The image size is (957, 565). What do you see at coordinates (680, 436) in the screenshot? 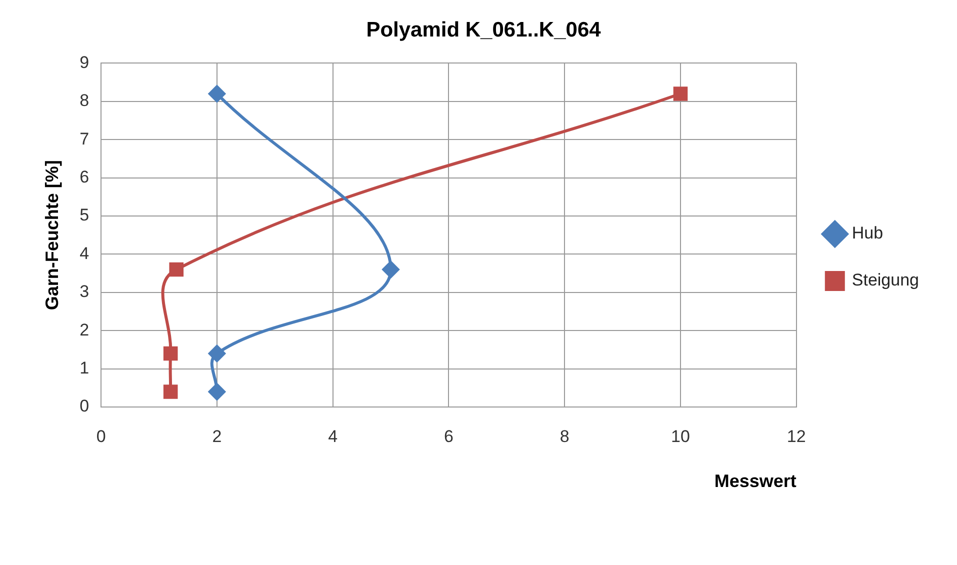
I see `x-tick-label: 10` at bounding box center [680, 436].